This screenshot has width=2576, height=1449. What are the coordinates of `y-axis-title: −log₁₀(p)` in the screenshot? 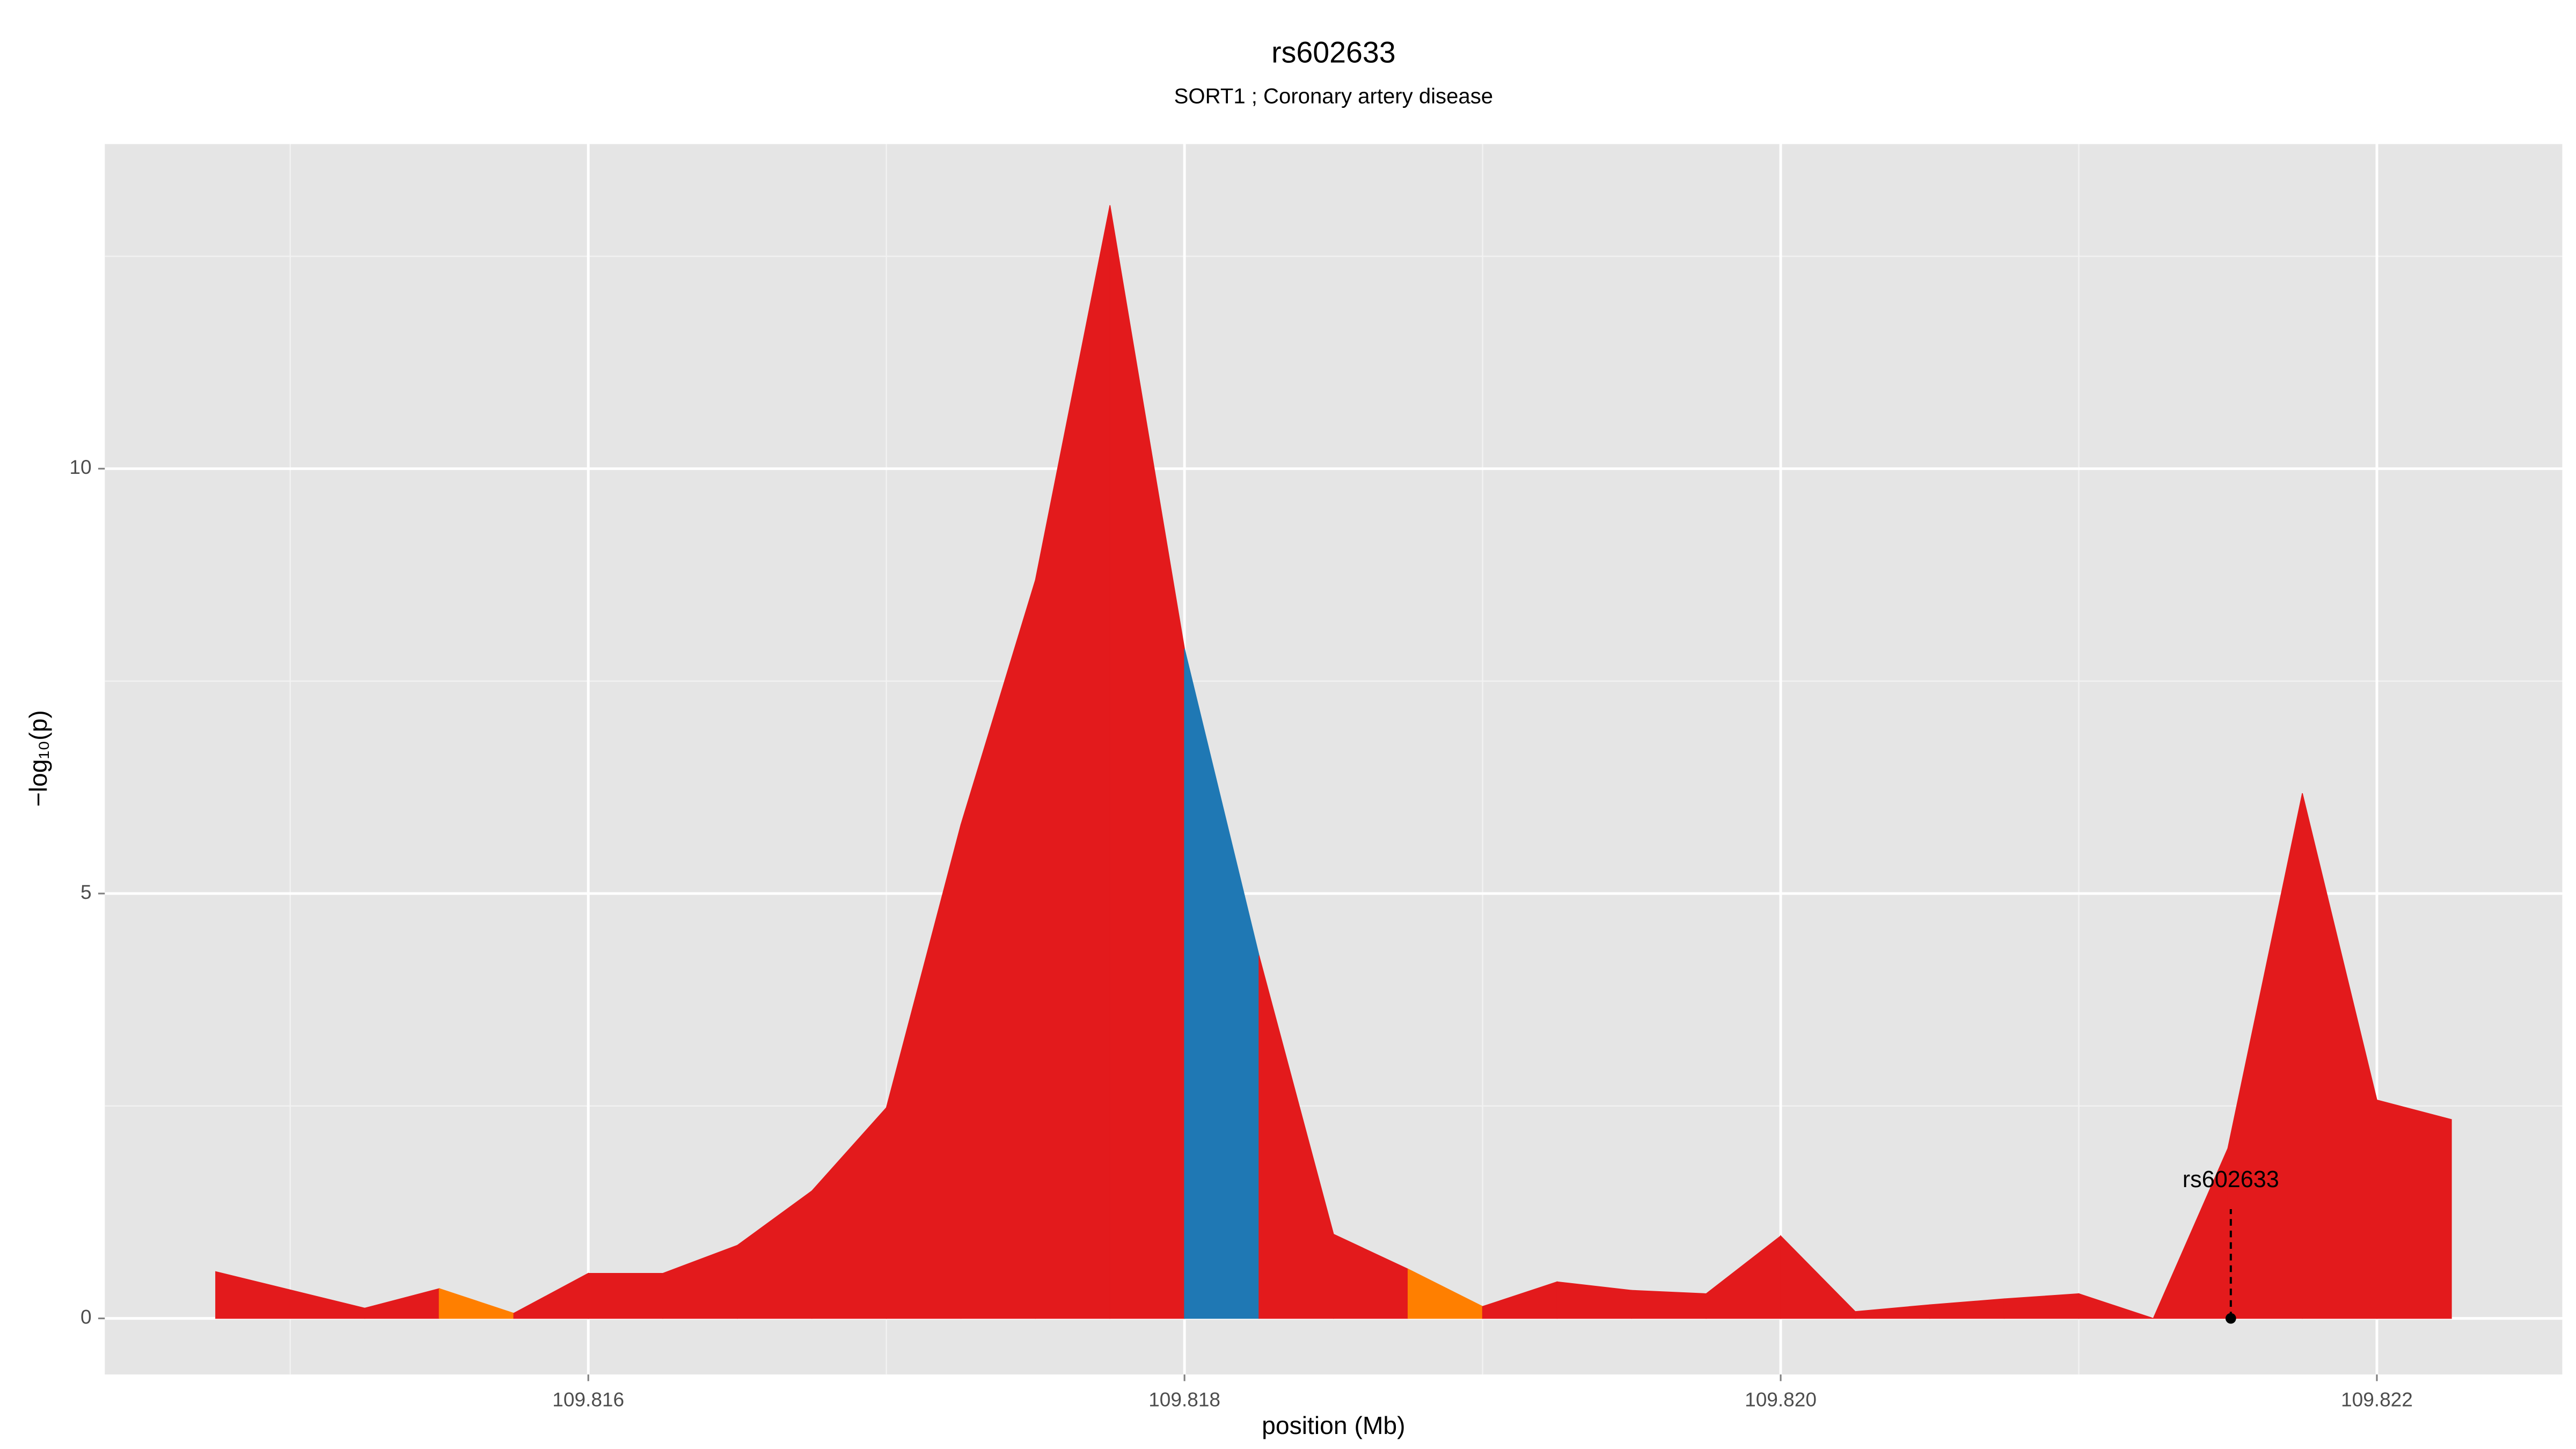 It's located at (38, 758).